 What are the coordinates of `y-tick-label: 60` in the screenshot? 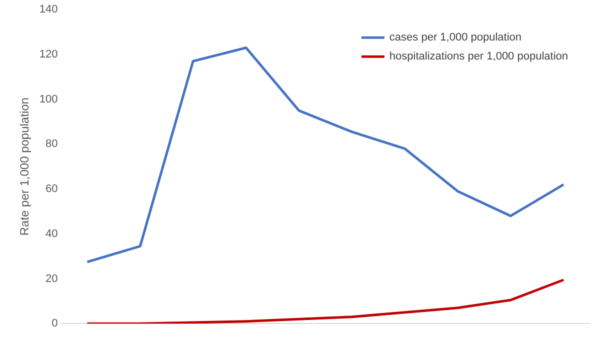 It's located at (52, 189).